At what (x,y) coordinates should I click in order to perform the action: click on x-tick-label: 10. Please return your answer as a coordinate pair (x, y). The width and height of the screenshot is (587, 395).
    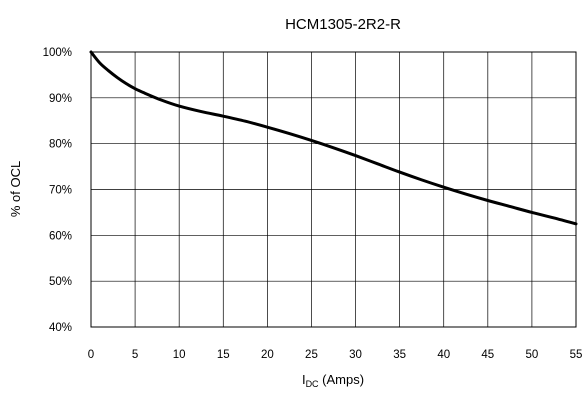
    Looking at the image, I should click on (179, 355).